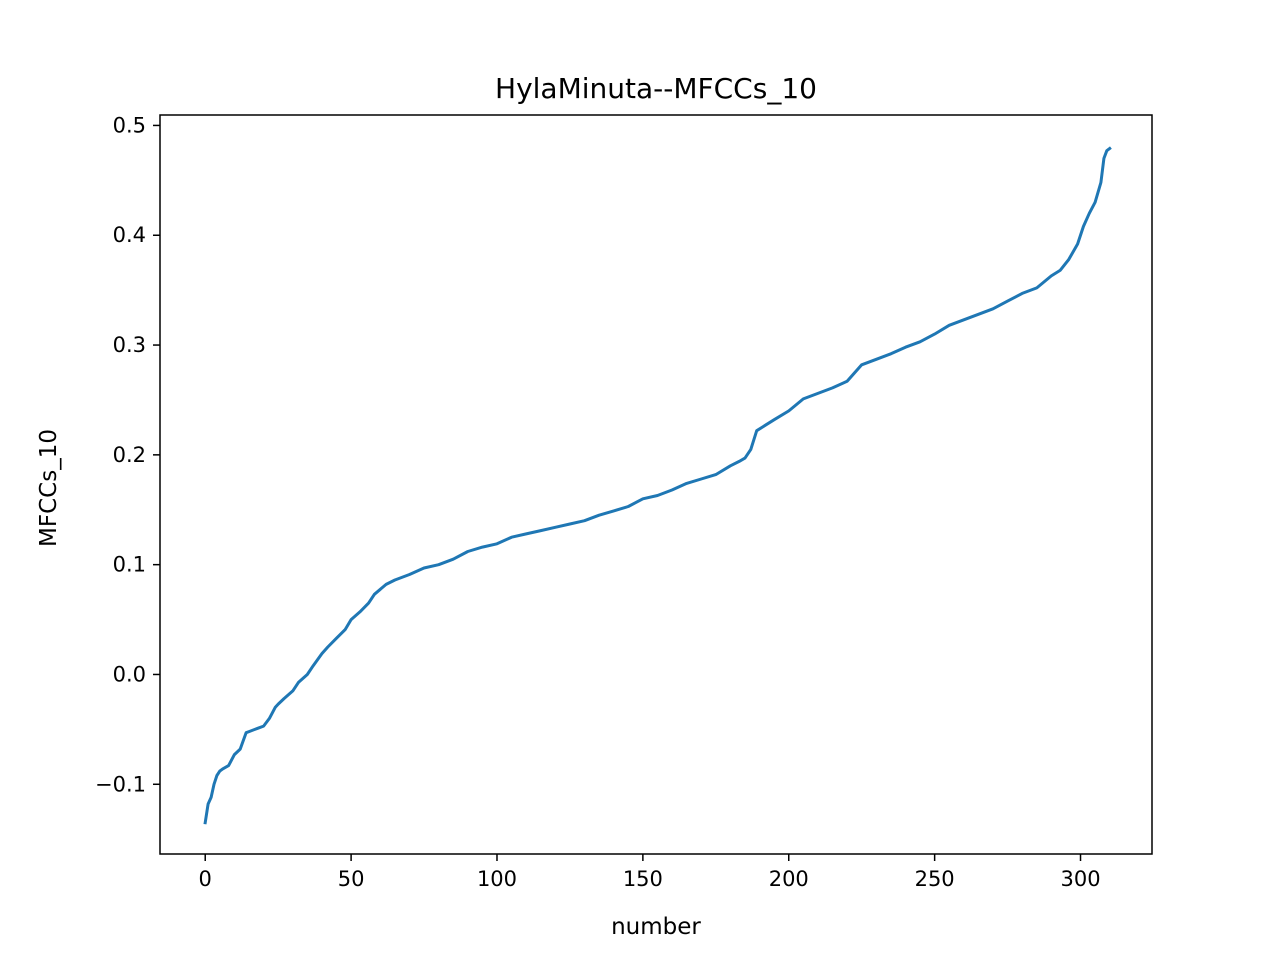 This screenshot has height=960, width=1280. What do you see at coordinates (656, 927) in the screenshot?
I see `x-axis-label: number` at bounding box center [656, 927].